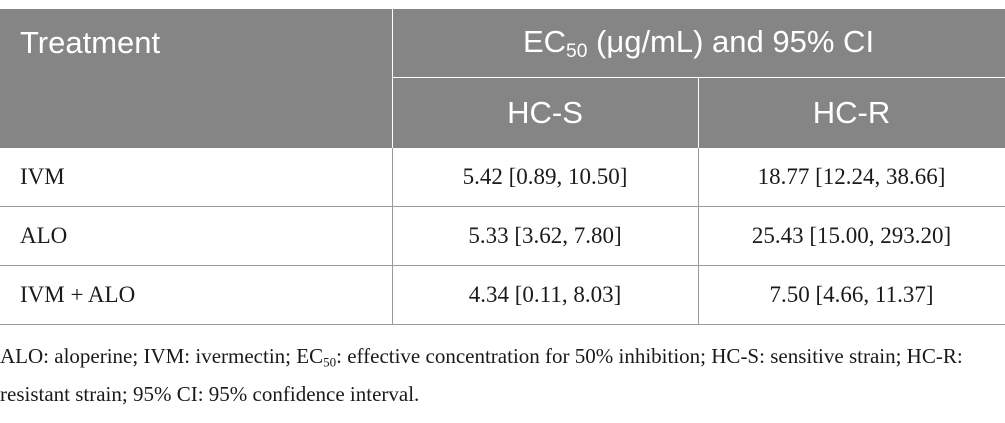 The height and width of the screenshot is (423, 1005). I want to click on treatment-header: Treatment, so click(196, 78).